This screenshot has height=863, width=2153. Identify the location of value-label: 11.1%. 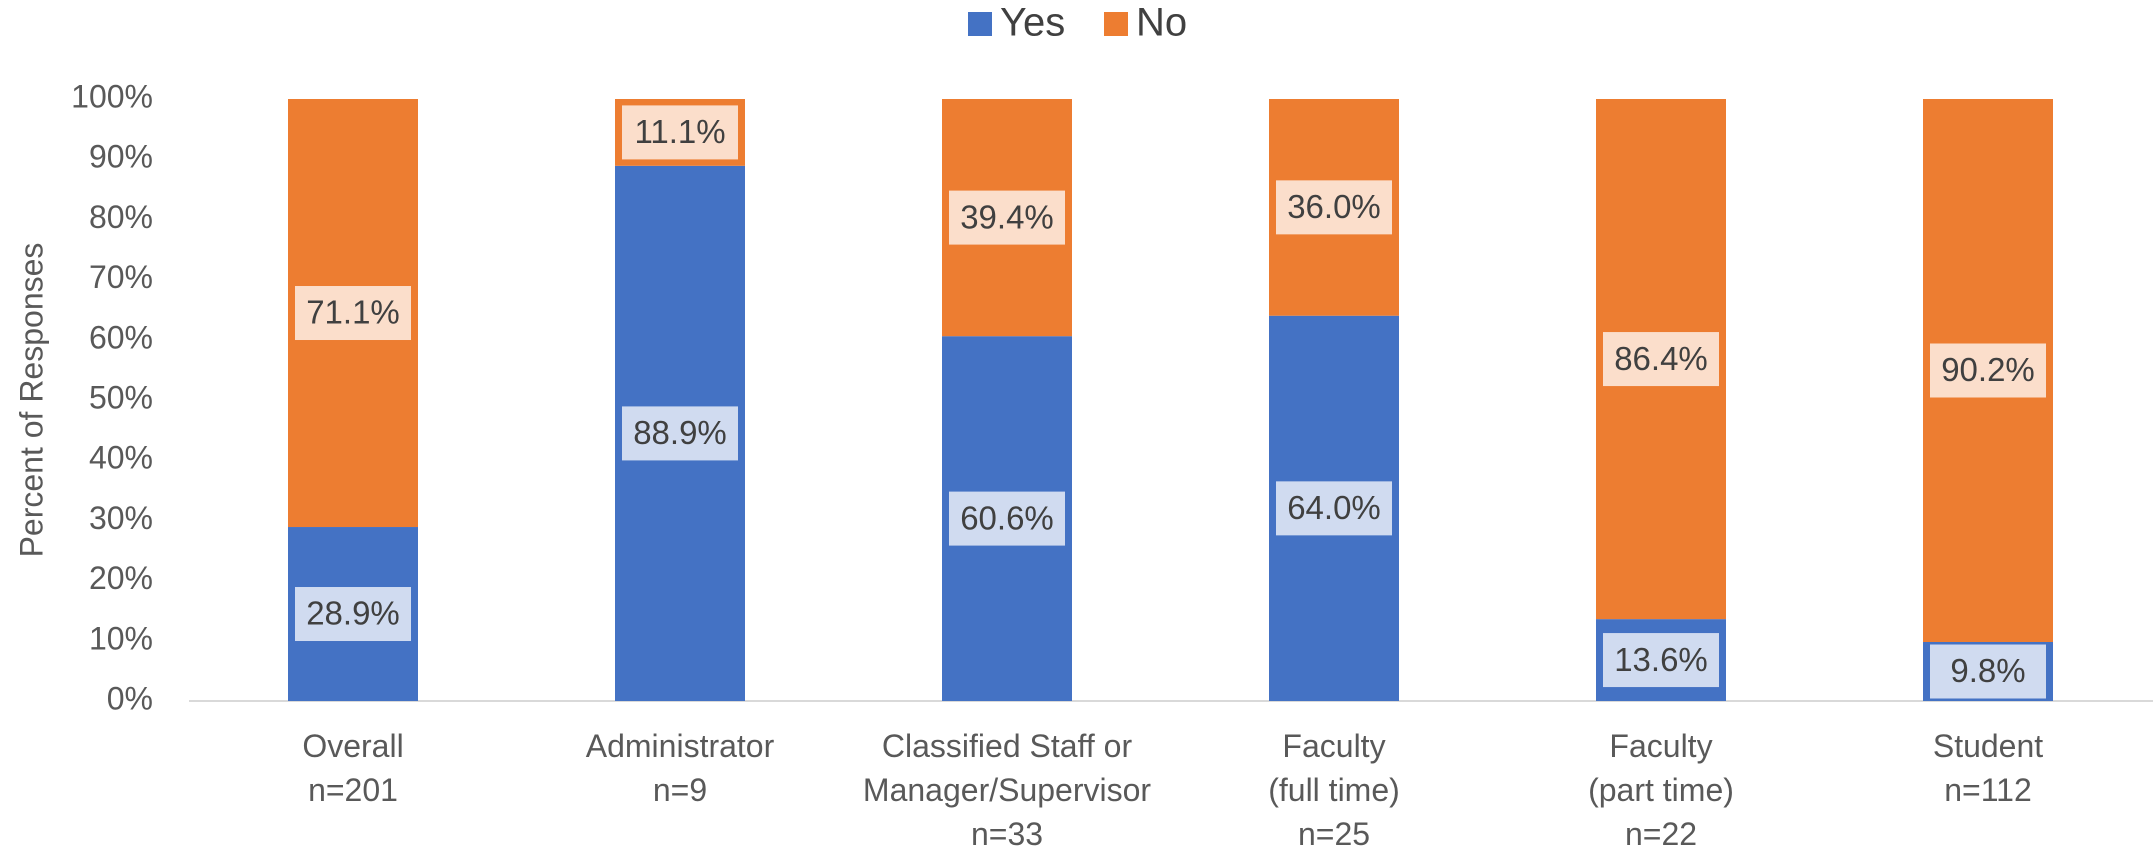
(679, 131).